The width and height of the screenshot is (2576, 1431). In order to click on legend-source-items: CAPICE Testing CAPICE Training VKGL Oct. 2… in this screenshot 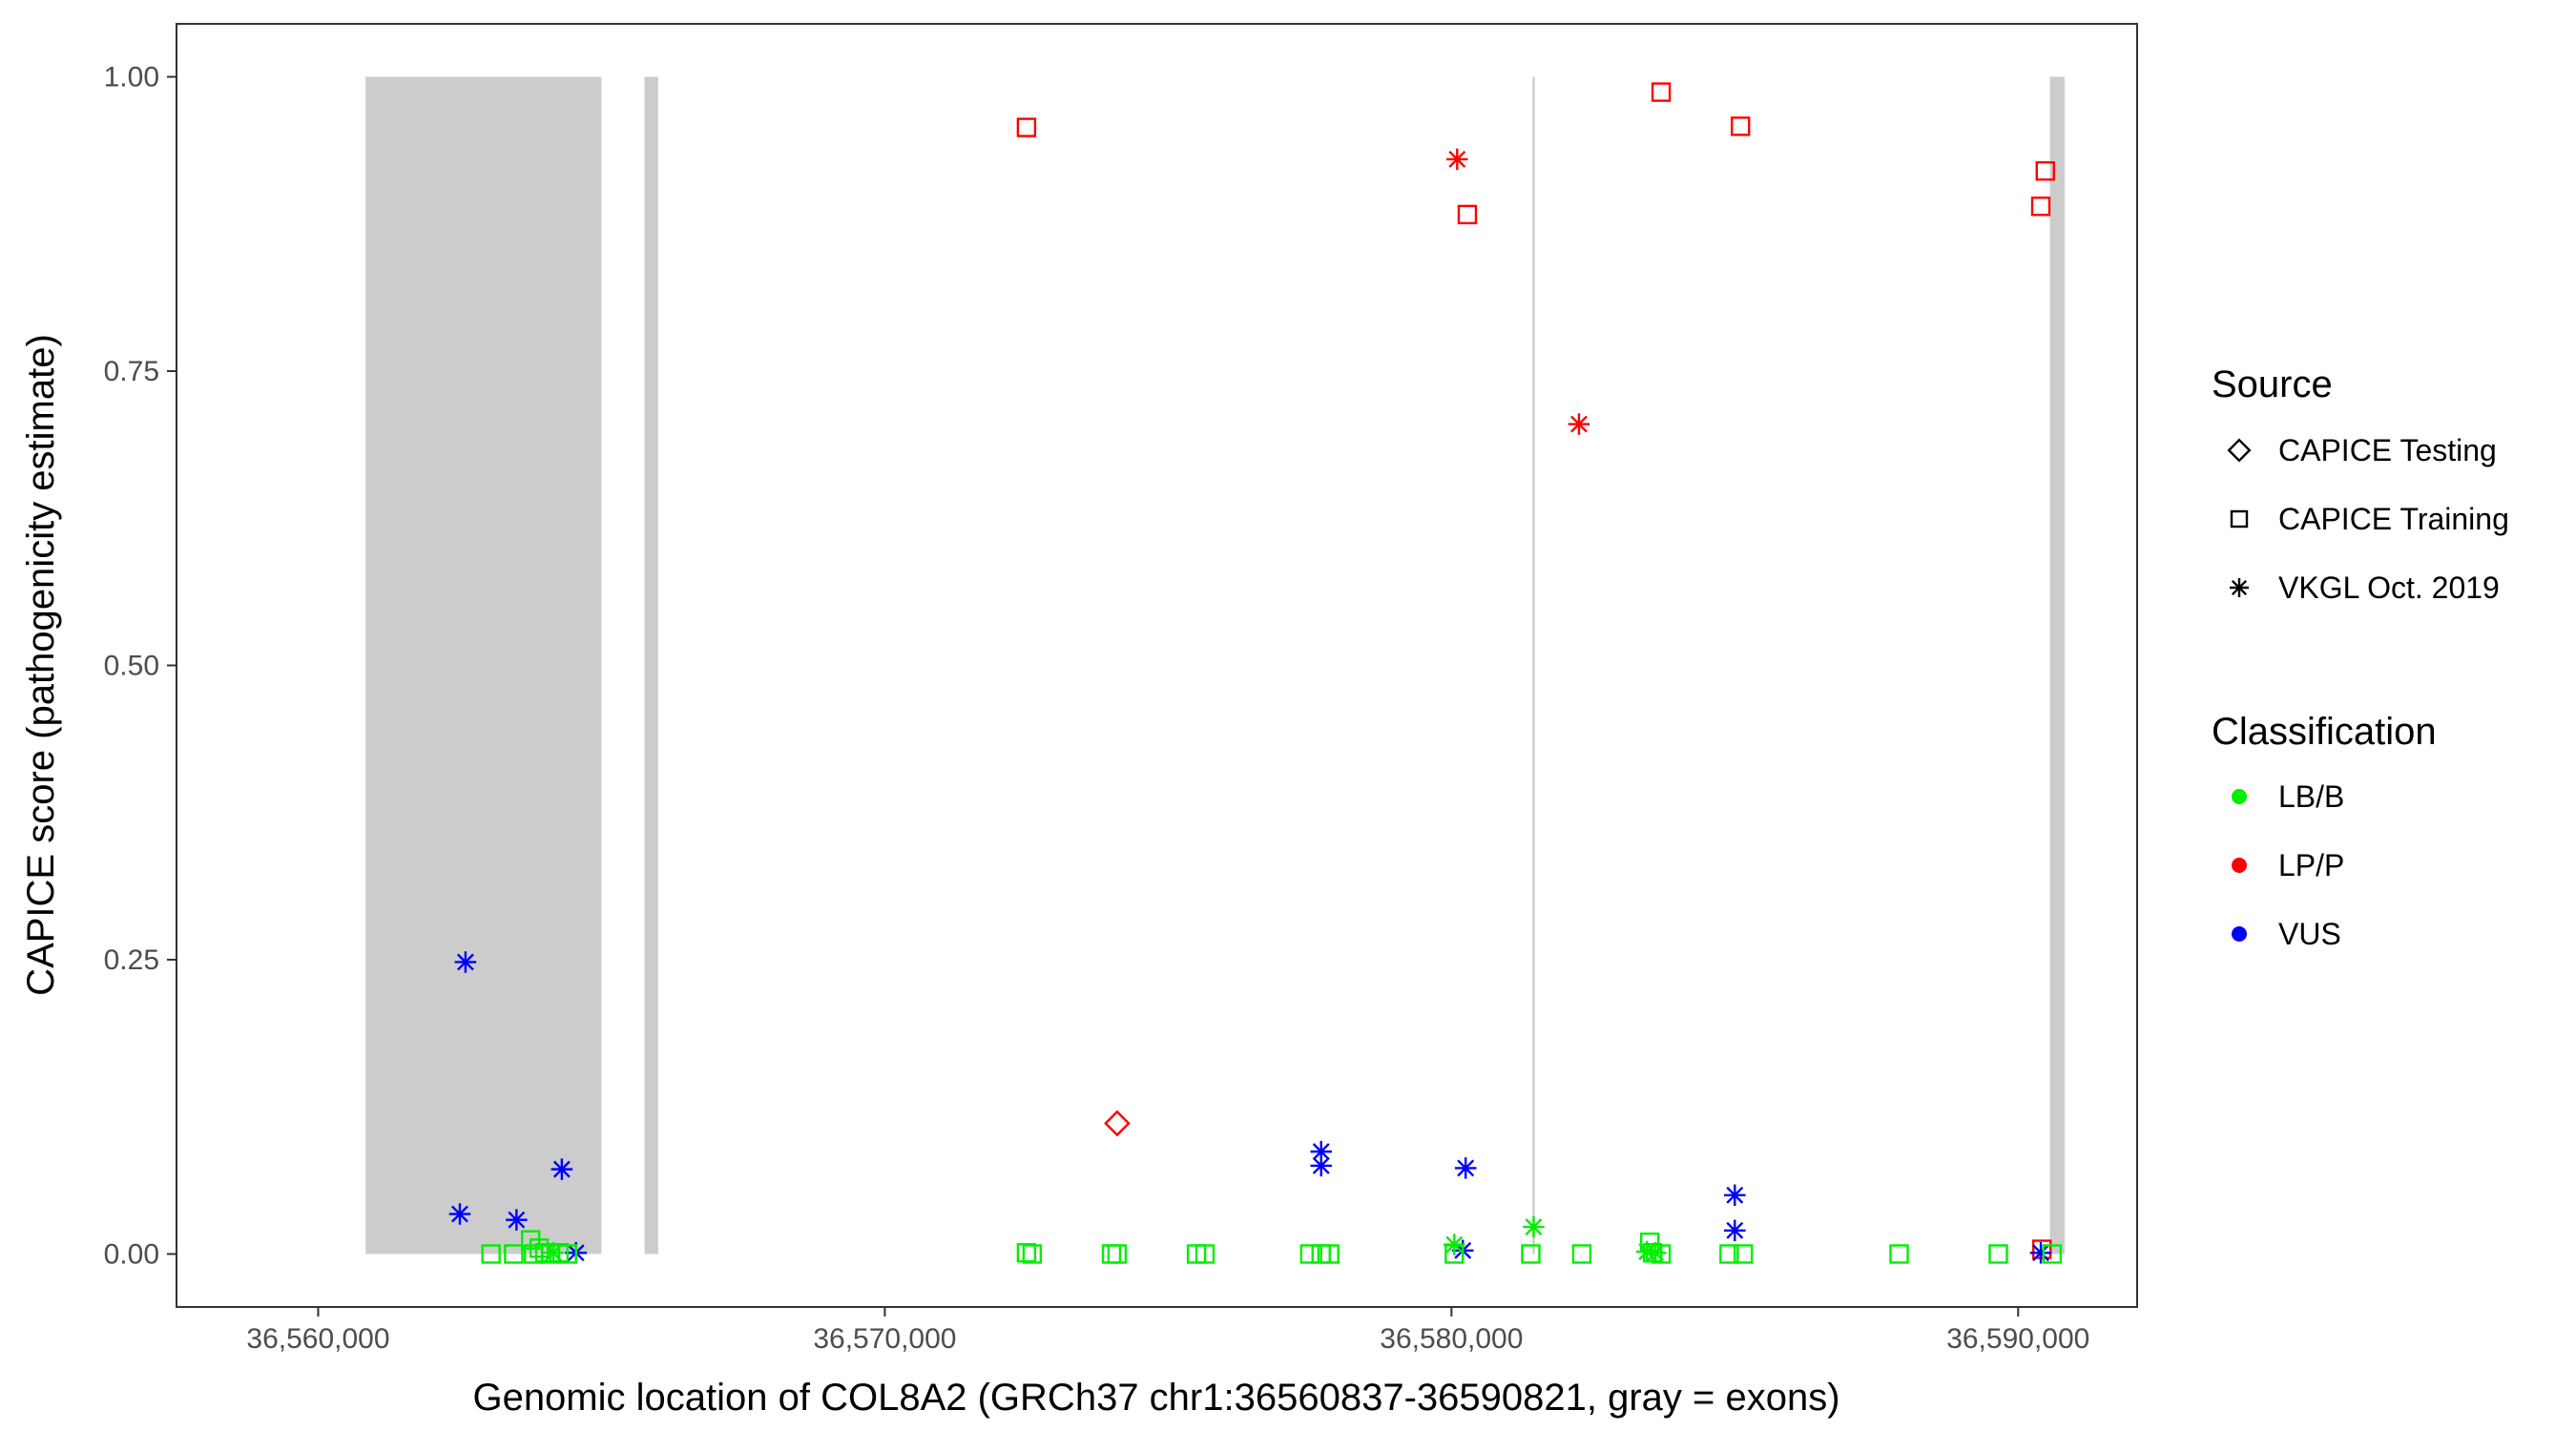, I will do `click(2368, 519)`.